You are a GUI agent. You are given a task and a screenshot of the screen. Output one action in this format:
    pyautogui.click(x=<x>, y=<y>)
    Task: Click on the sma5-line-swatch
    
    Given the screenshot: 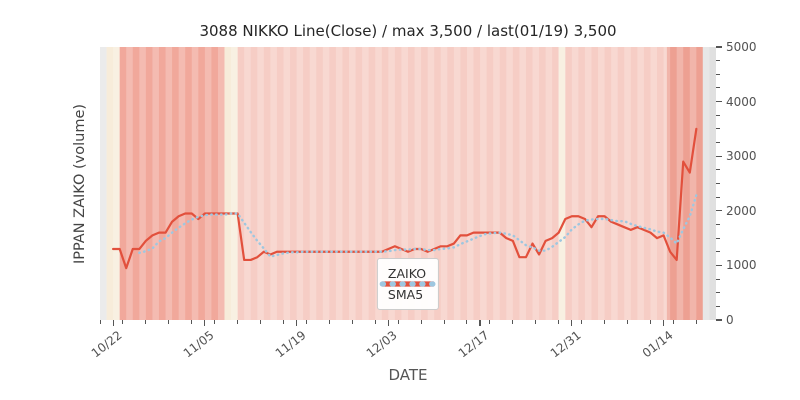 What is the action you would take?
    pyautogui.click(x=408, y=284)
    